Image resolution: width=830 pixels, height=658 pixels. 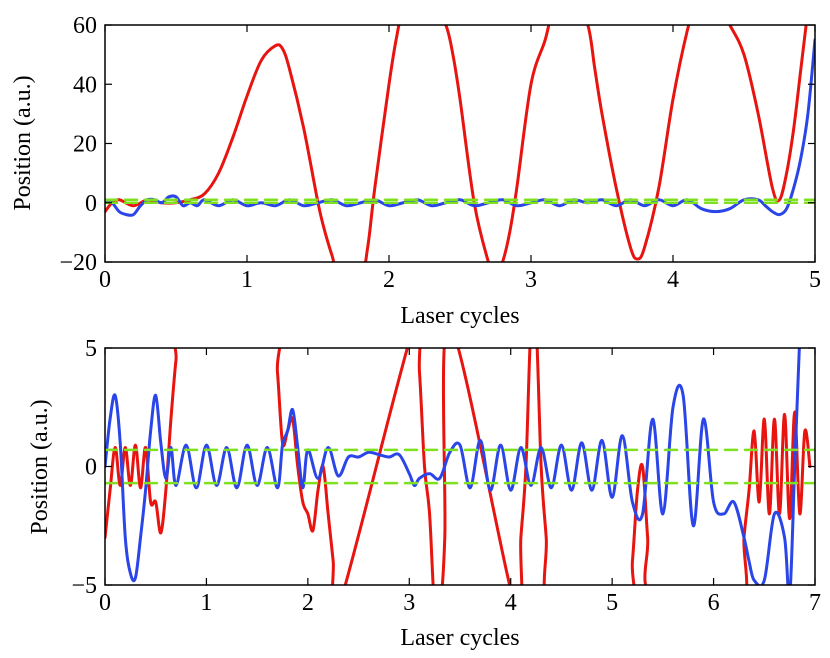 I want to click on y-tick-label-4: 60, so click(x=85, y=26).